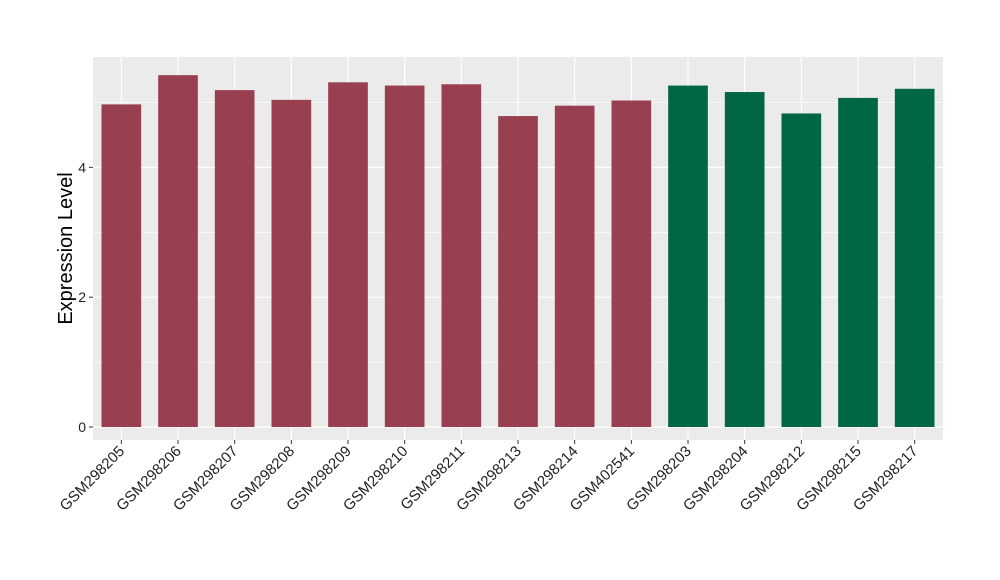 Image resolution: width=1000 pixels, height=580 pixels. What do you see at coordinates (82, 167) in the screenshot?
I see `y-tick-label: 4` at bounding box center [82, 167].